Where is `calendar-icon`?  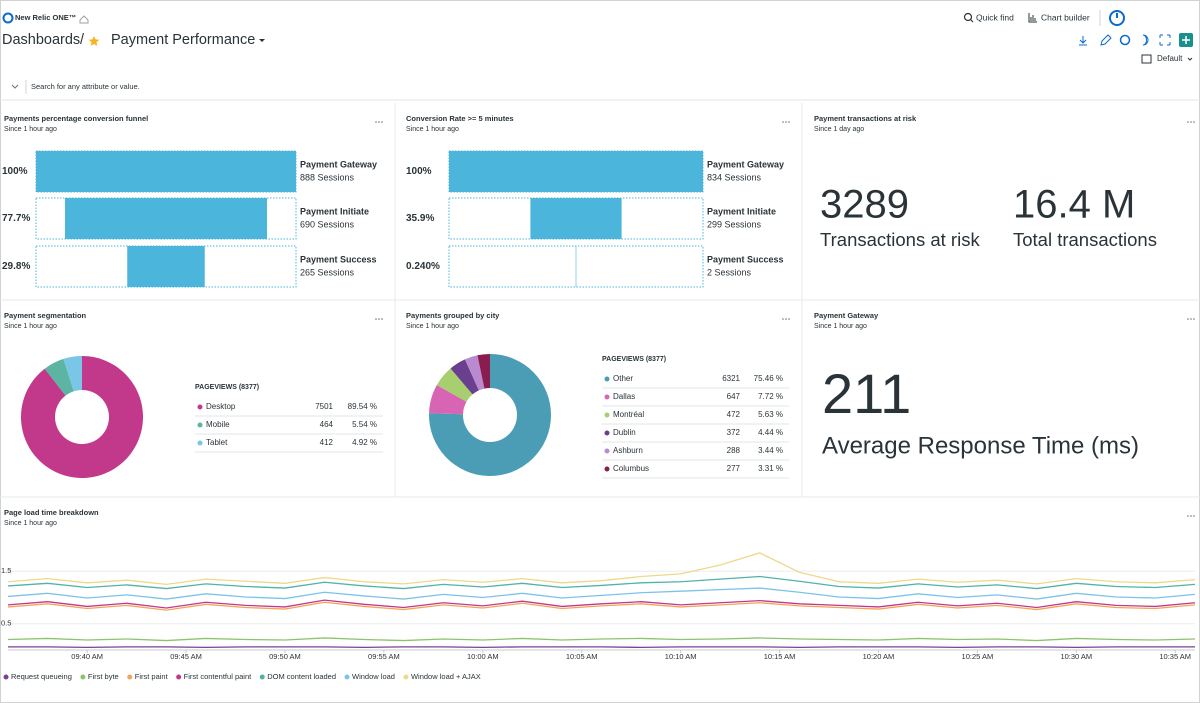 calendar-icon is located at coordinates (1146, 59).